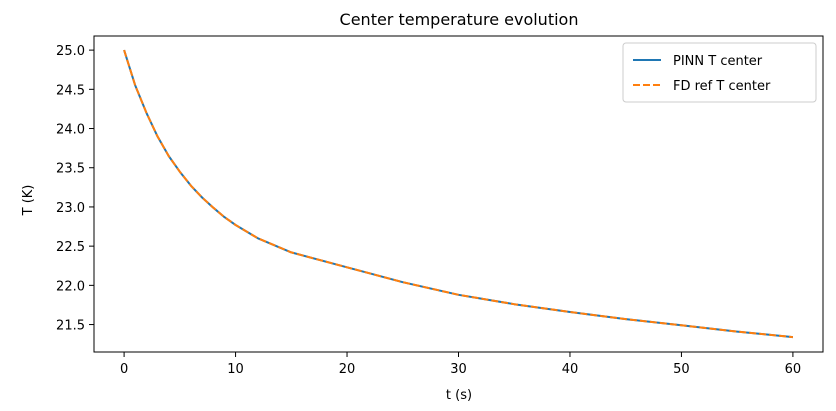 This screenshot has height=411, width=836. I want to click on legend-label: PINN T center, so click(718, 61).